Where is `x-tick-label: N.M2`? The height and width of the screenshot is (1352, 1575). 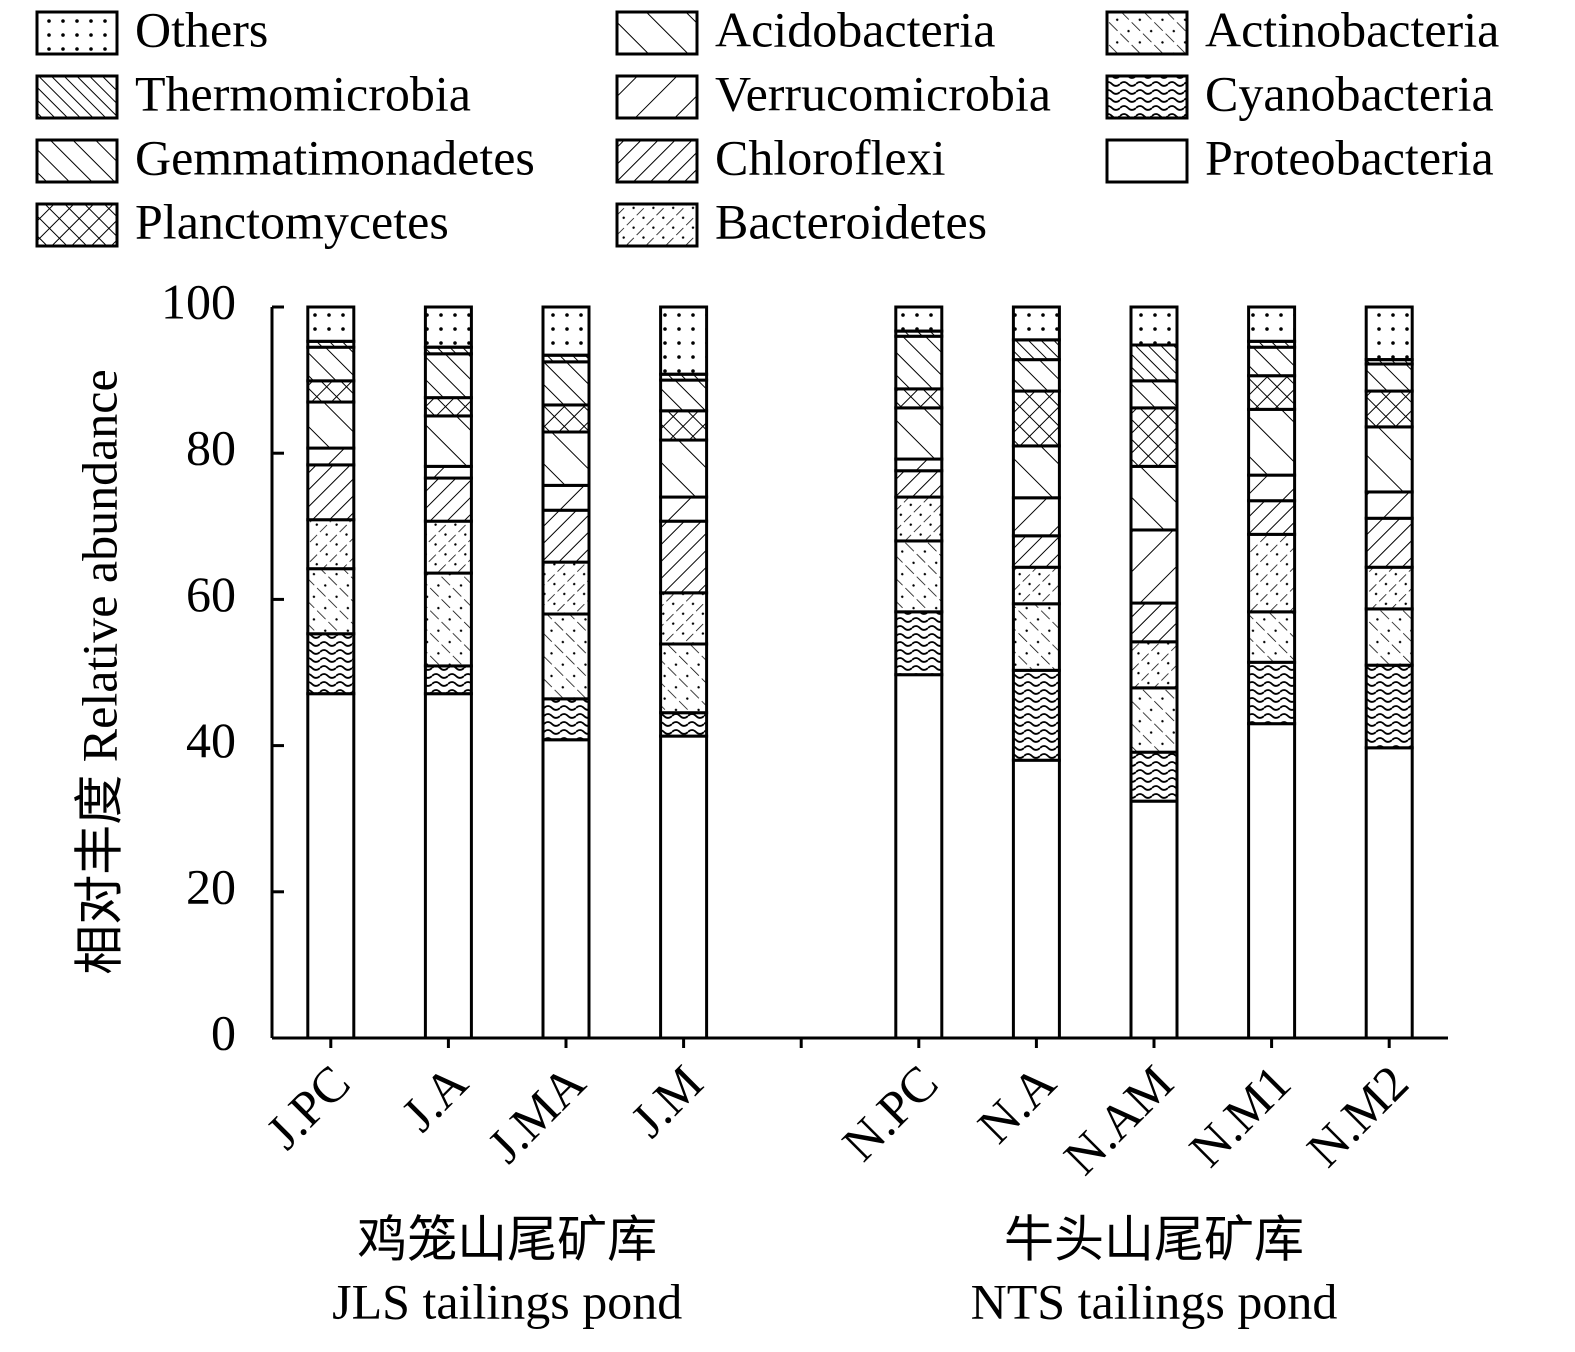 x-tick-label: N.M2 is located at coordinates (1357, 1115).